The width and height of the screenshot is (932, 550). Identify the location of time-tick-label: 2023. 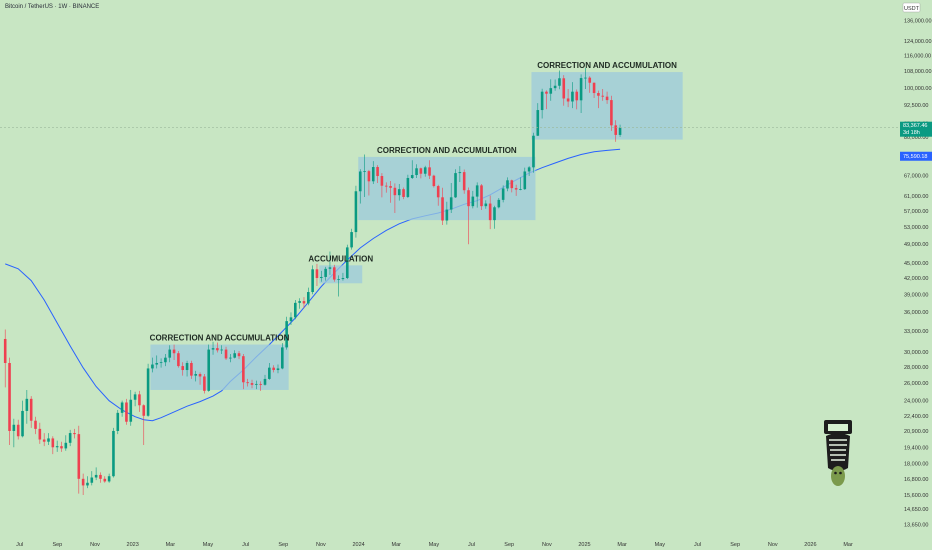
(133, 545).